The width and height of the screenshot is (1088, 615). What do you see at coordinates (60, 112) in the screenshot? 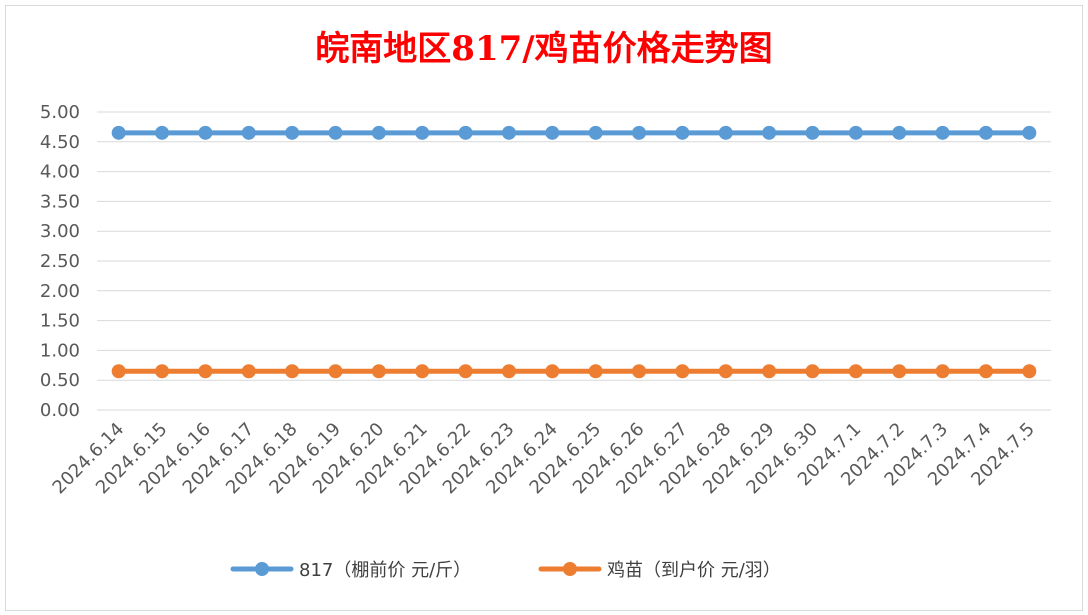
I see `y-tick-label: 5.00` at bounding box center [60, 112].